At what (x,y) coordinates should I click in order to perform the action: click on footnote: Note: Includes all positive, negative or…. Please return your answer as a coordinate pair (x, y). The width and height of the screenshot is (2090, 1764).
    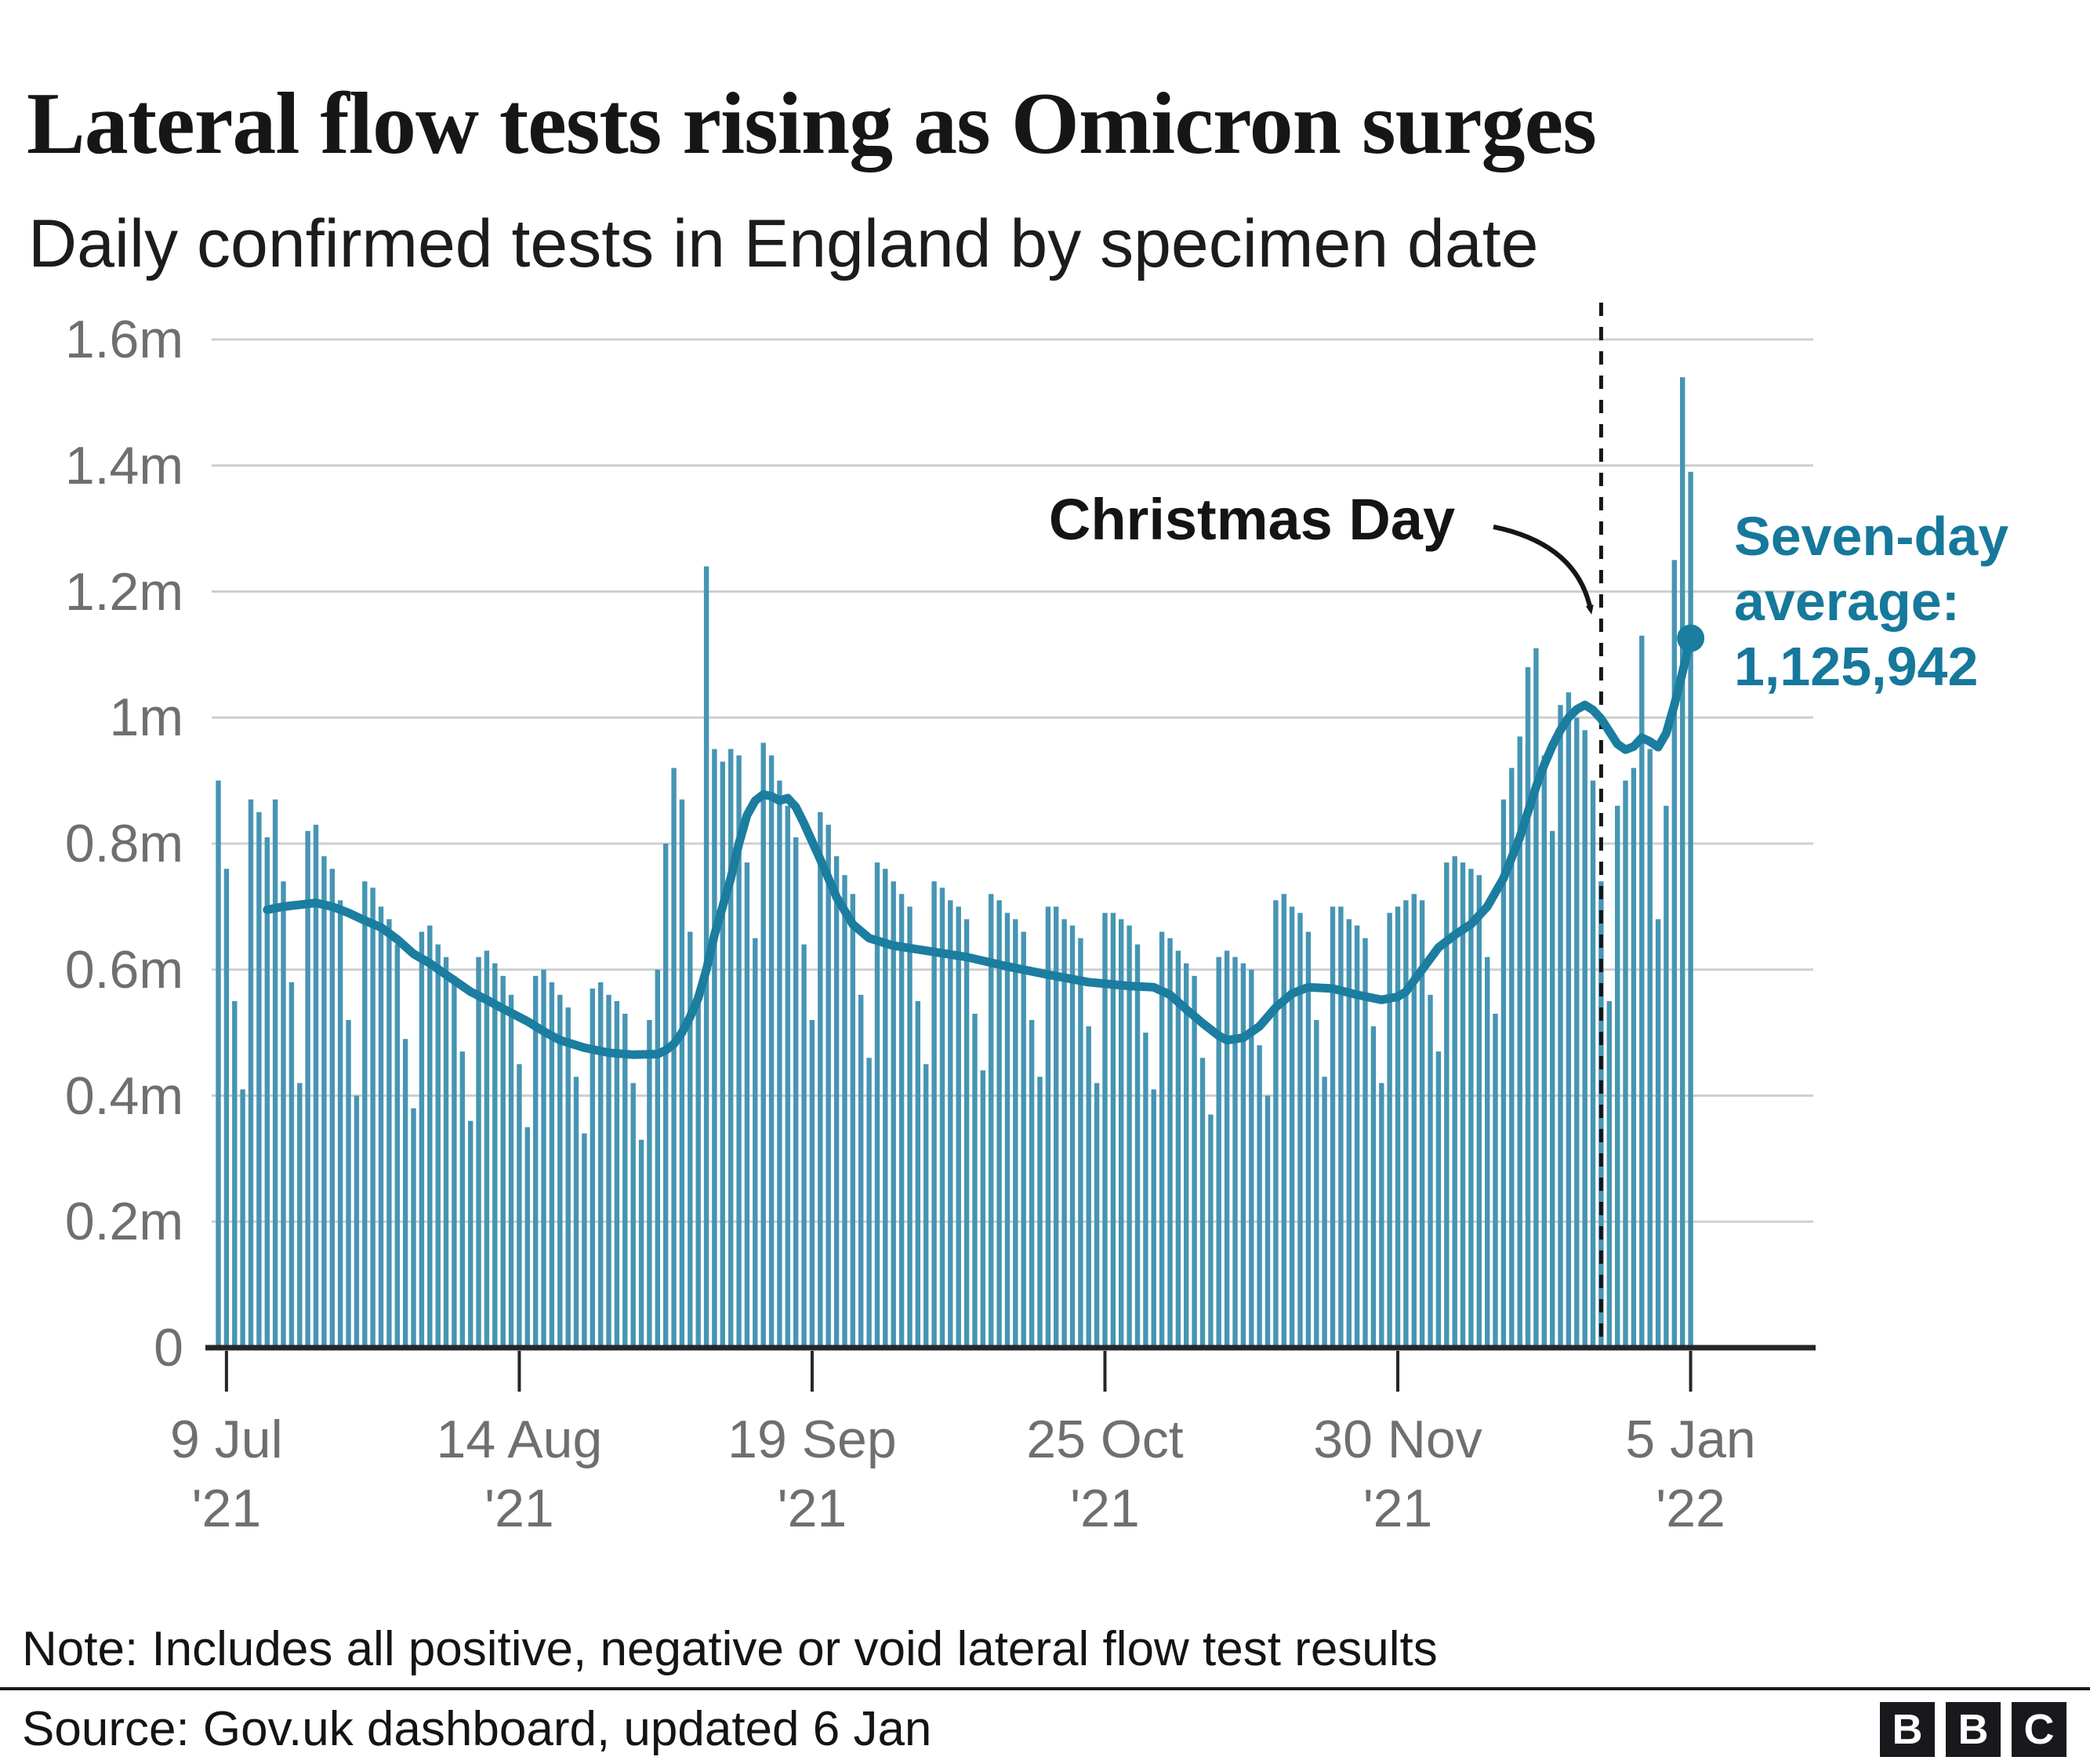
    Looking at the image, I should click on (730, 1649).